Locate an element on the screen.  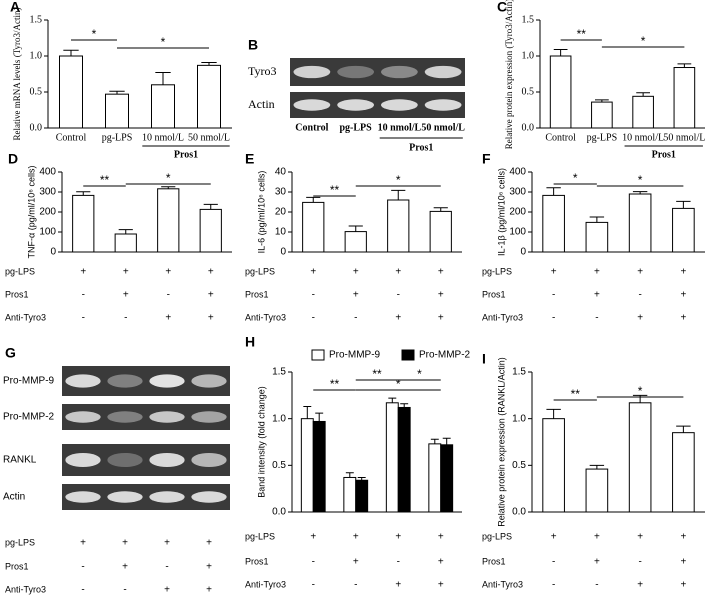
y-tick-label: 0 is located at coordinates (283, 252).